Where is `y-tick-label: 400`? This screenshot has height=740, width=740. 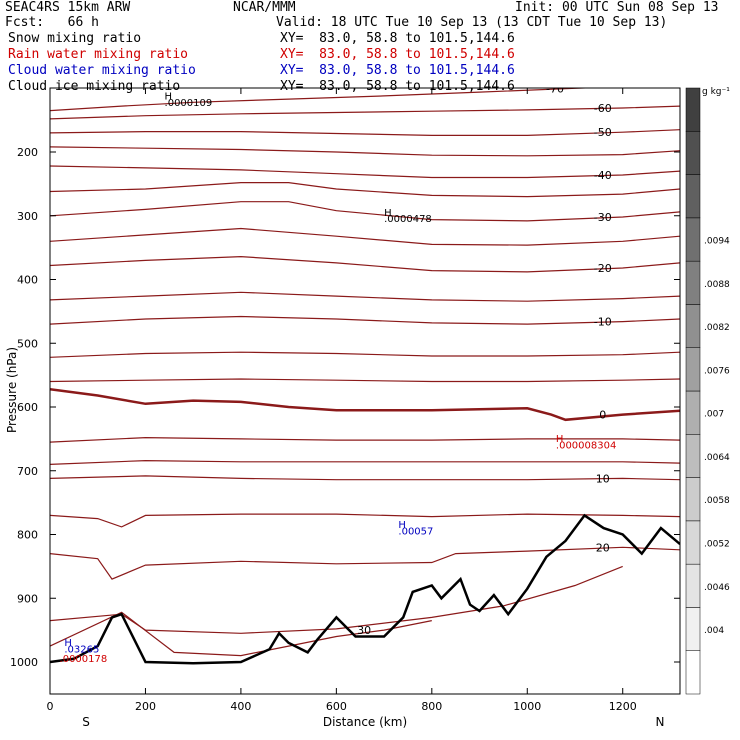
y-tick-label: 400 is located at coordinates (27, 280).